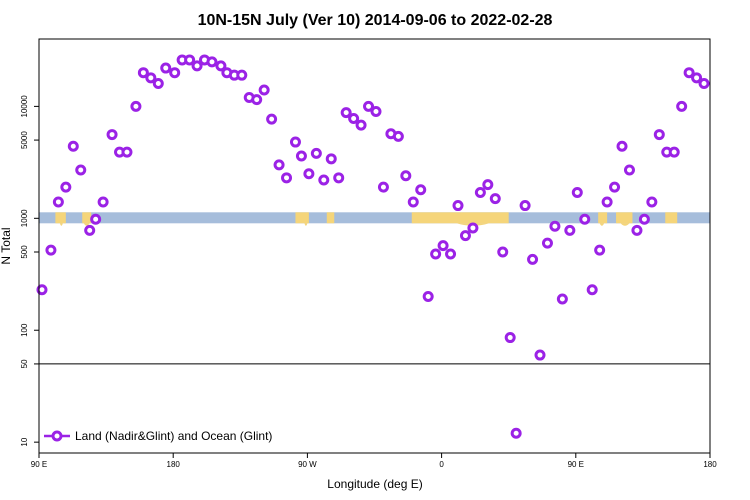  Describe the element at coordinates (57, 436) in the screenshot. I see `legend-marker-swatch` at that location.